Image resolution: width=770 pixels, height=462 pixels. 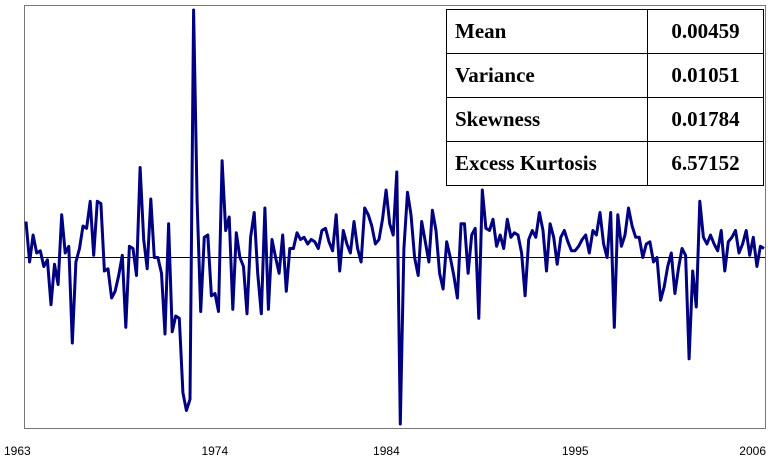 I want to click on x-tick-label: 1984, so click(x=386, y=451).